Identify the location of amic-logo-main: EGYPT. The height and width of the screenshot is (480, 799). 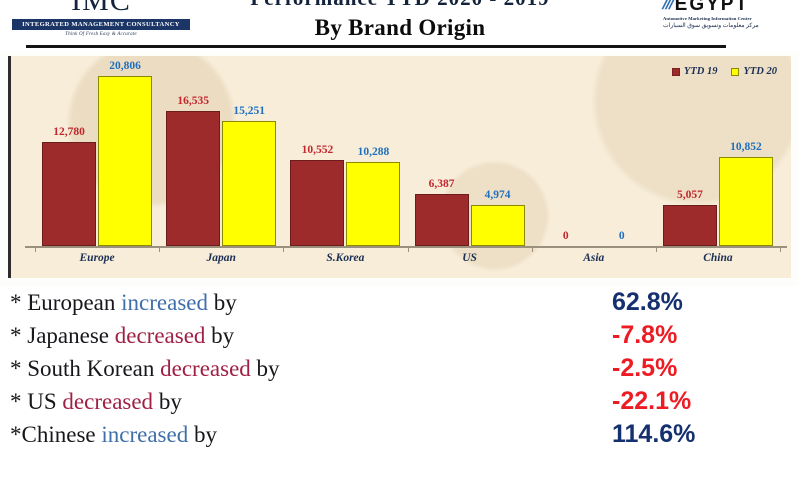
(712, 7).